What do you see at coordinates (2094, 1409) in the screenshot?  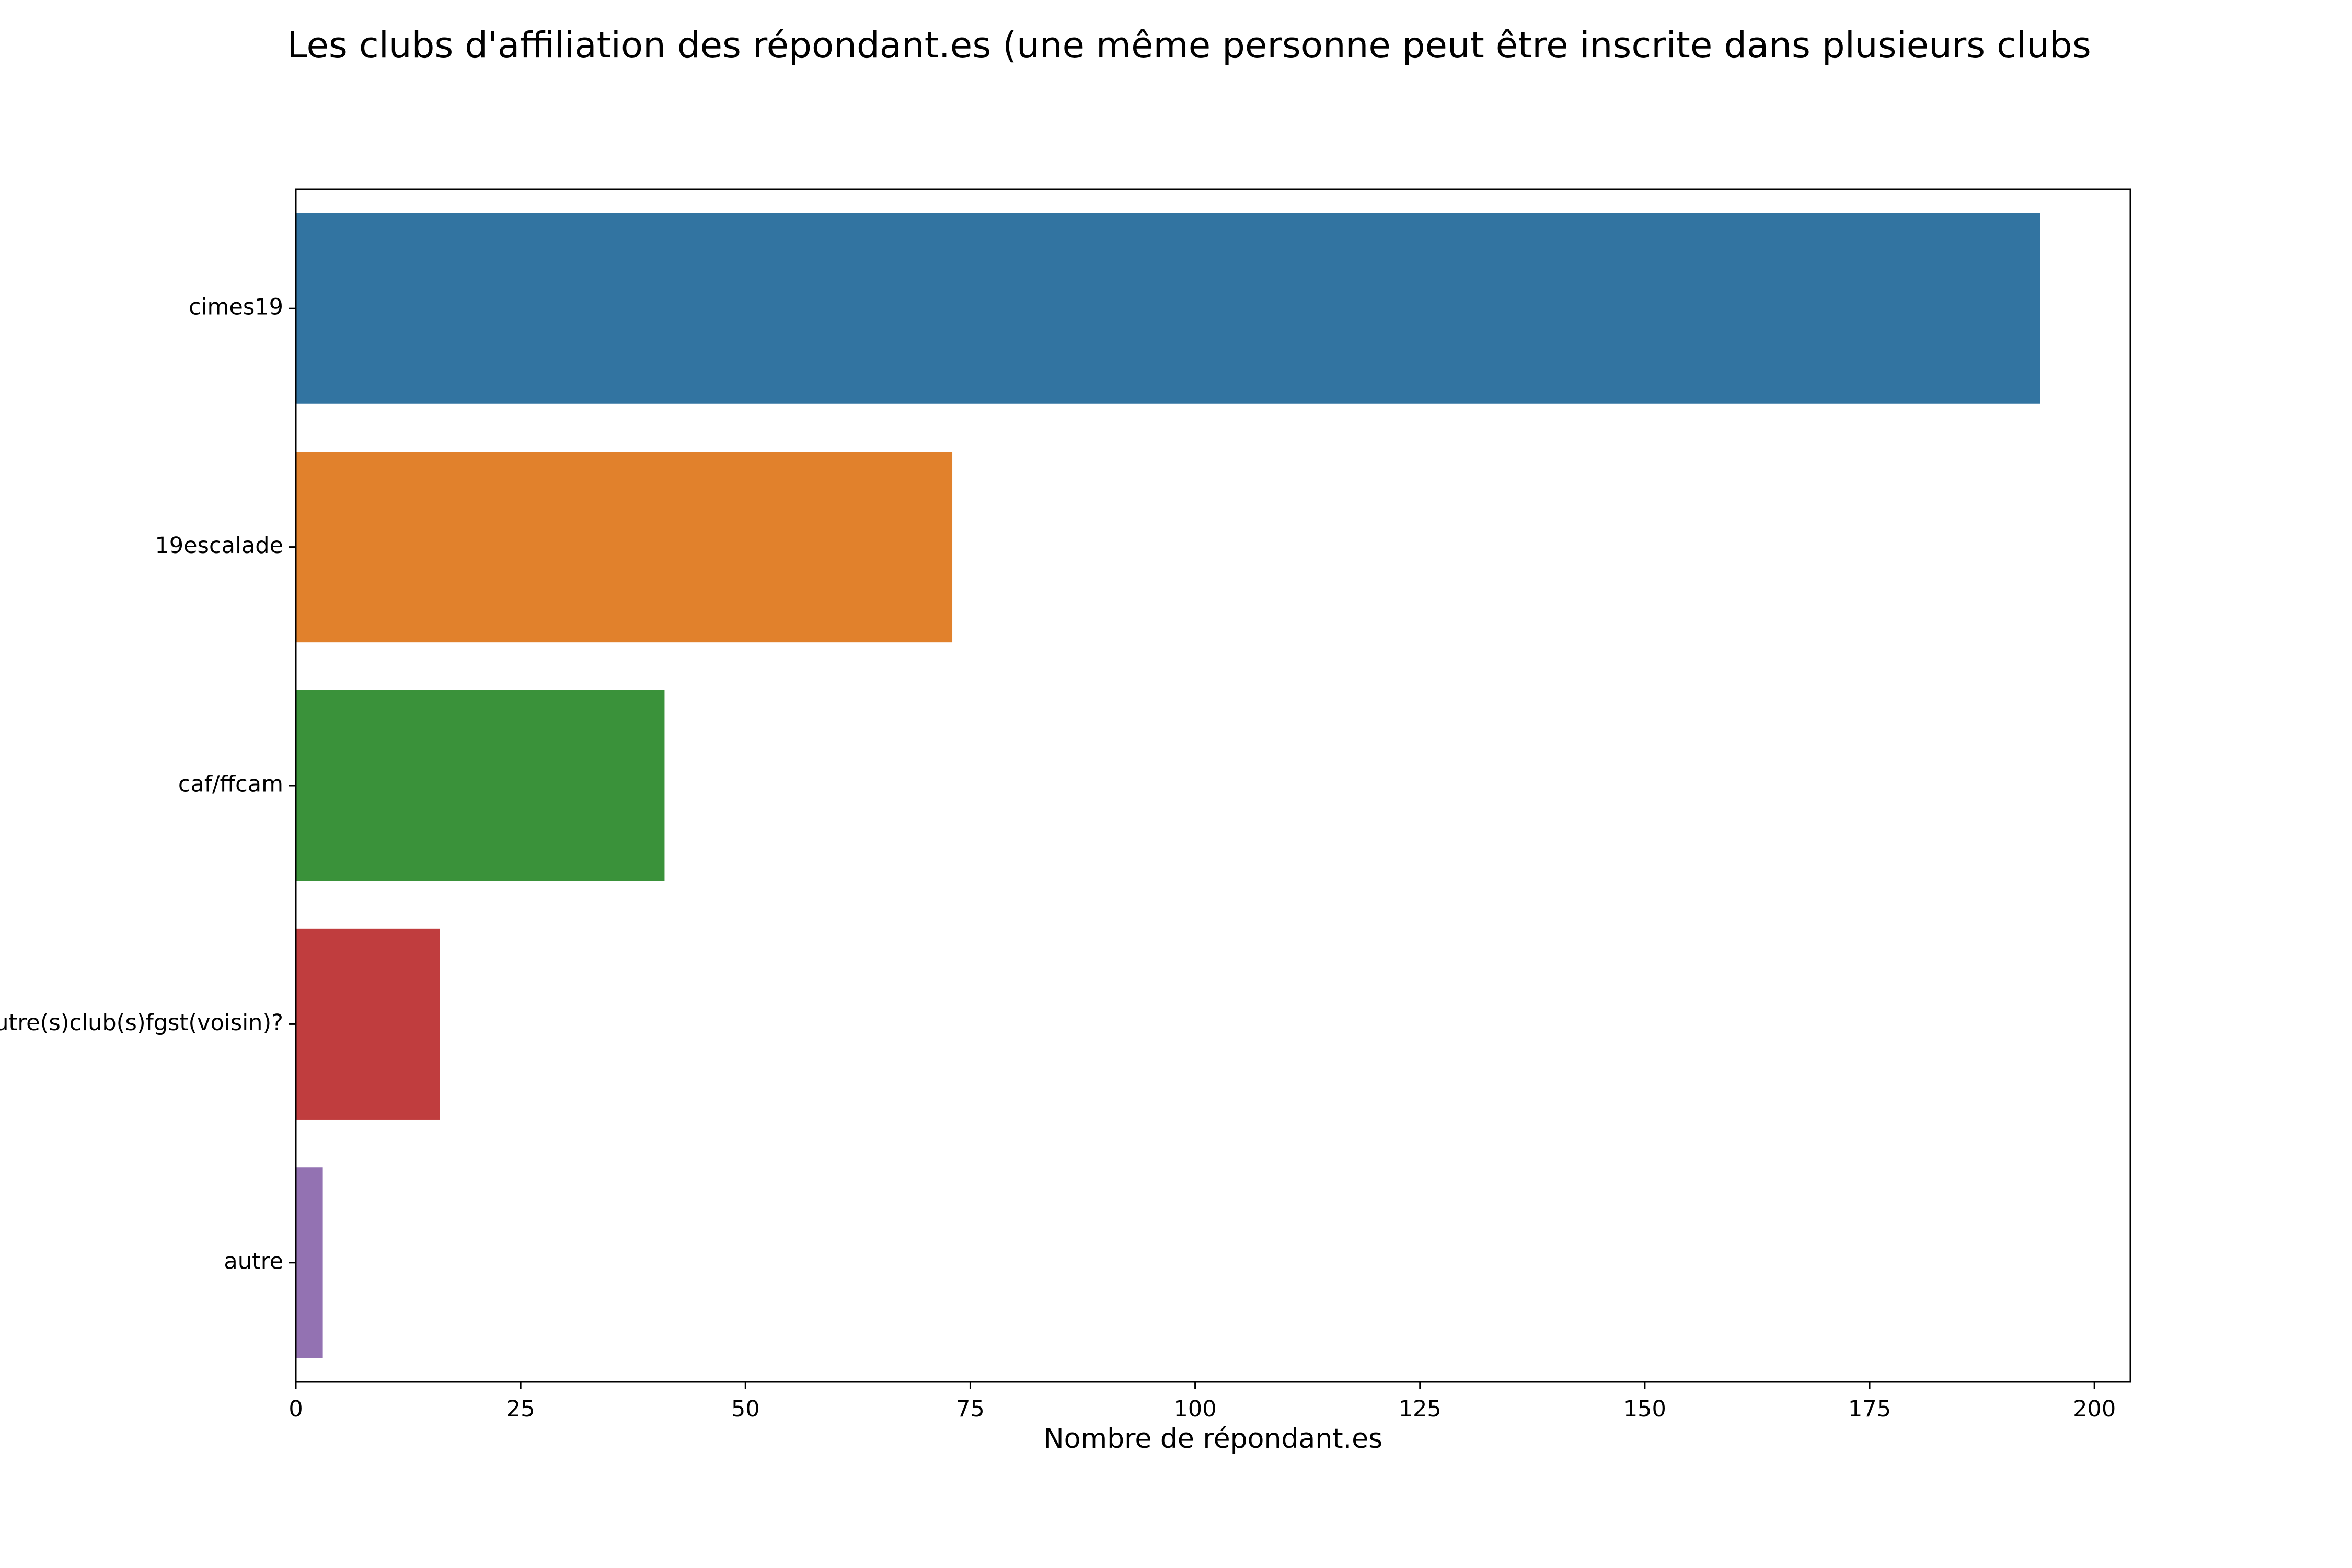 I see `x-tick-label: 200` at bounding box center [2094, 1409].